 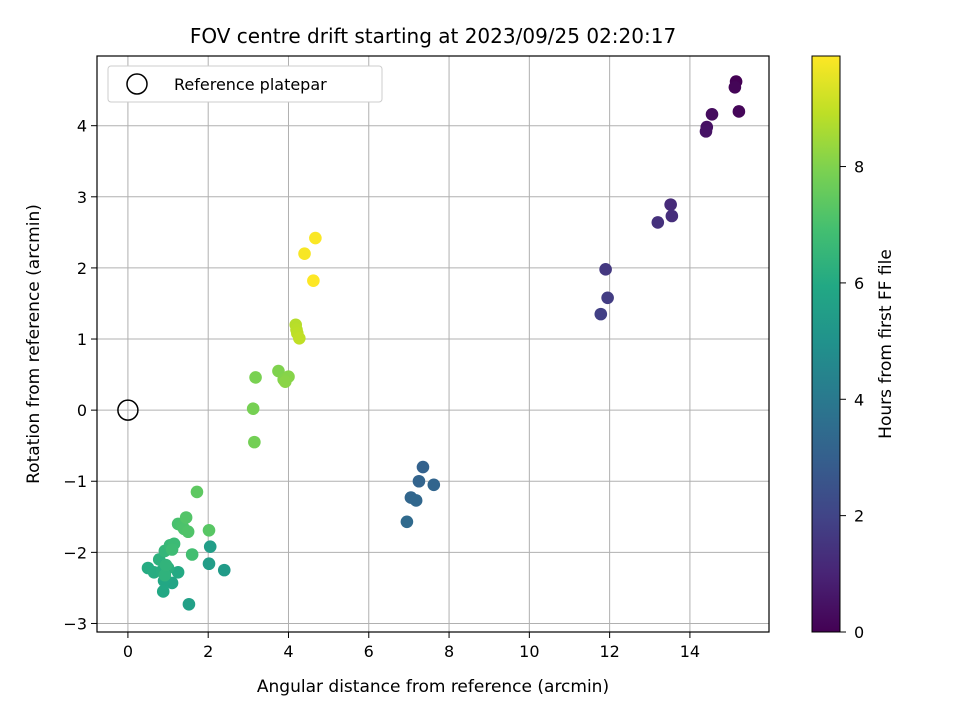 What do you see at coordinates (859, 167) in the screenshot?
I see `colorbar-tick-label: 8` at bounding box center [859, 167].